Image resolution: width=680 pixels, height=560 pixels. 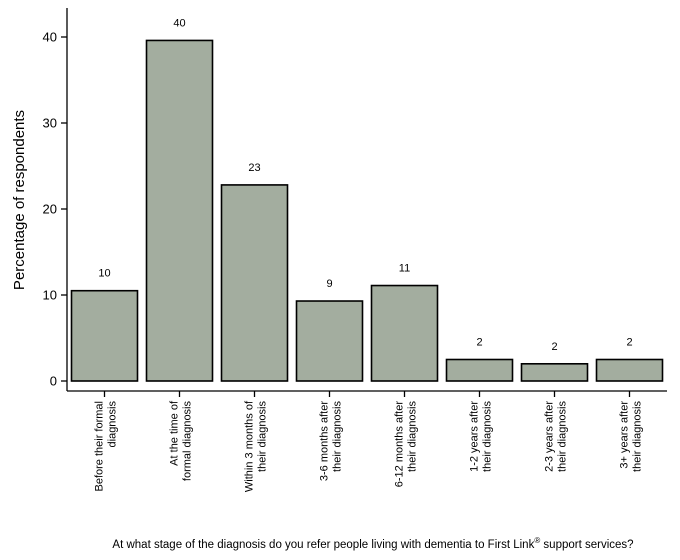 I want to click on x-tick-label-text: 3-6 months aftertheir diagnosis, so click(x=331, y=441).